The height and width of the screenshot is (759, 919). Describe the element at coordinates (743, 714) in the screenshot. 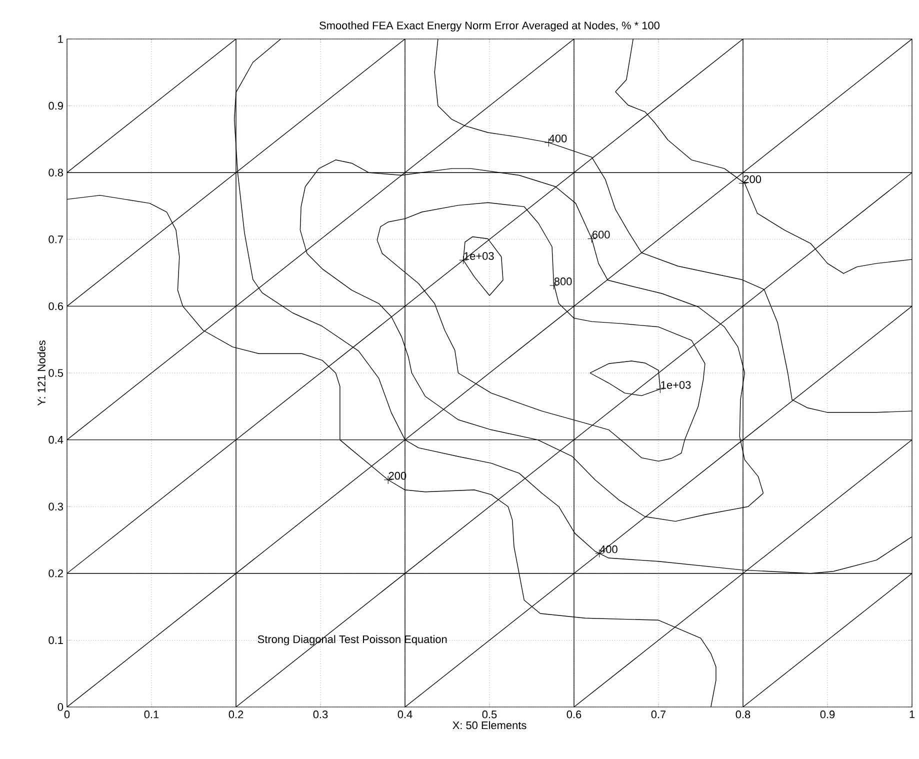

I see `x-tick-label: 0.8` at that location.